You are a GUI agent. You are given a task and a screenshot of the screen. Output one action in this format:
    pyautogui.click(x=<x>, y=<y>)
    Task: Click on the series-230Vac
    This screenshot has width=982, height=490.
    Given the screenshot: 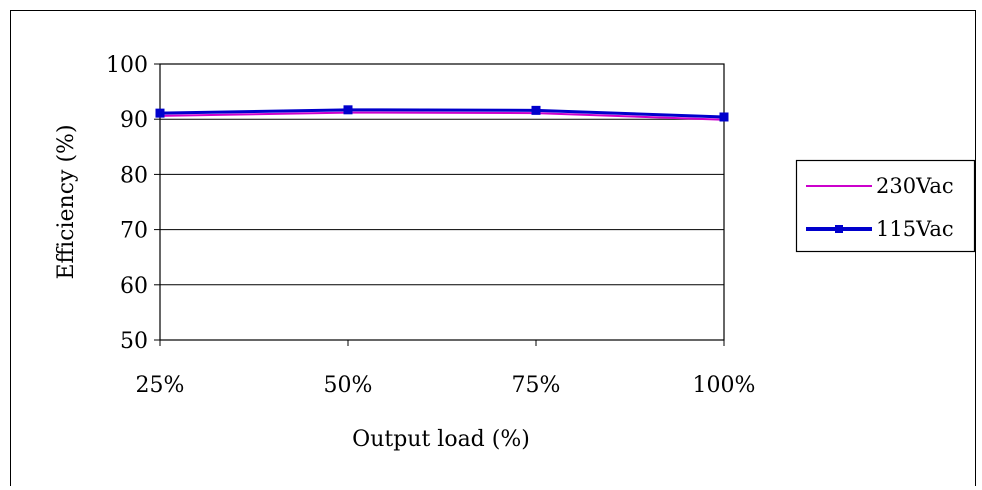 What is the action you would take?
    pyautogui.click(x=442, y=116)
    